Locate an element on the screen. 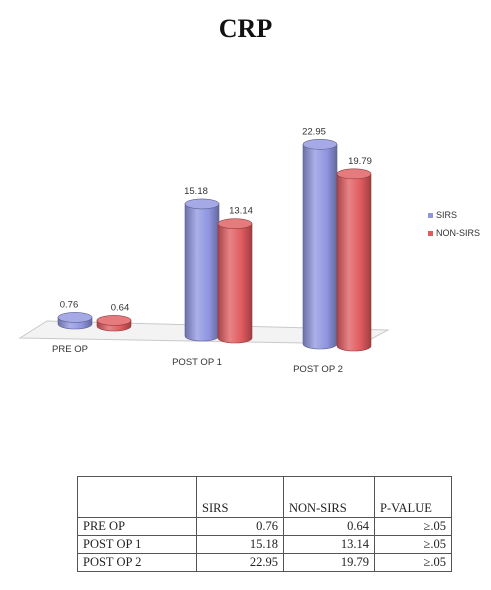  legend-item-non-sirs: NON-SIRS is located at coordinates (454, 233).